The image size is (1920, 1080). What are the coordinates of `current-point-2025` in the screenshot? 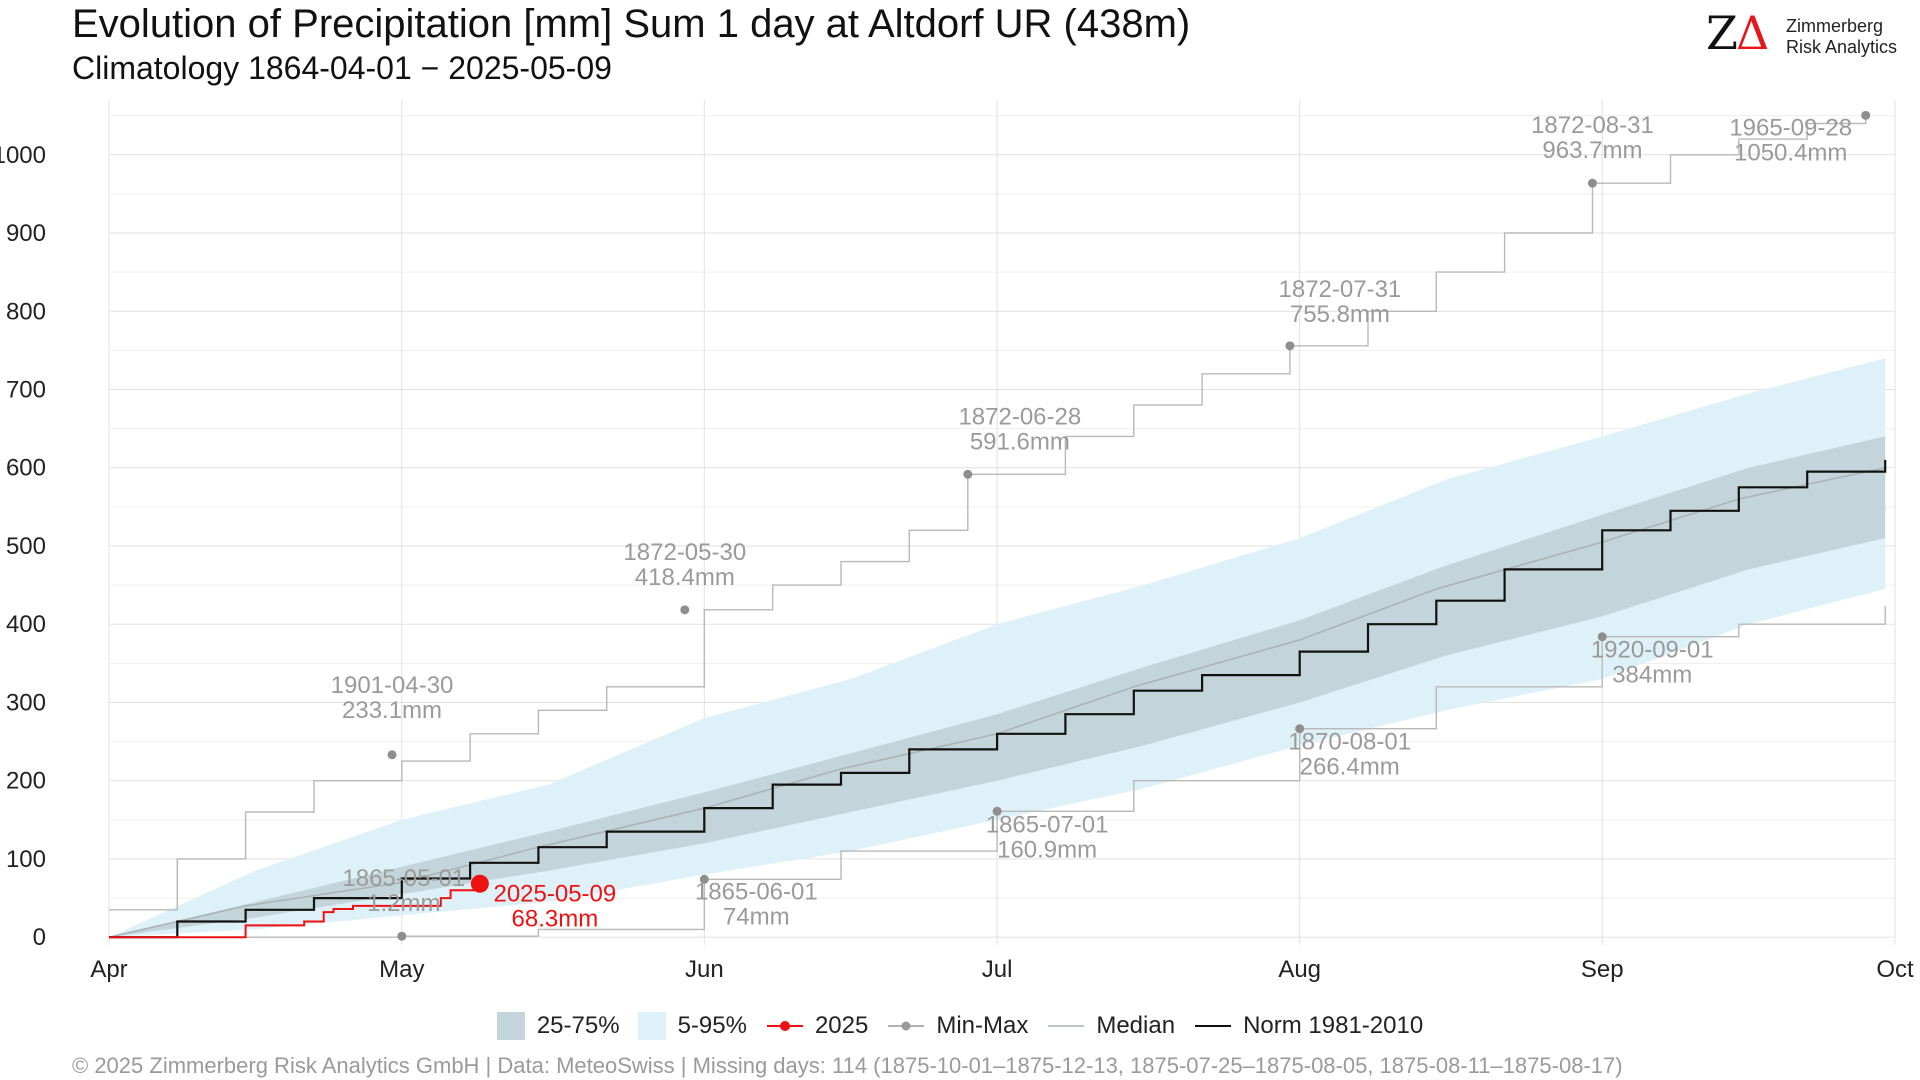 It's located at (479, 883).